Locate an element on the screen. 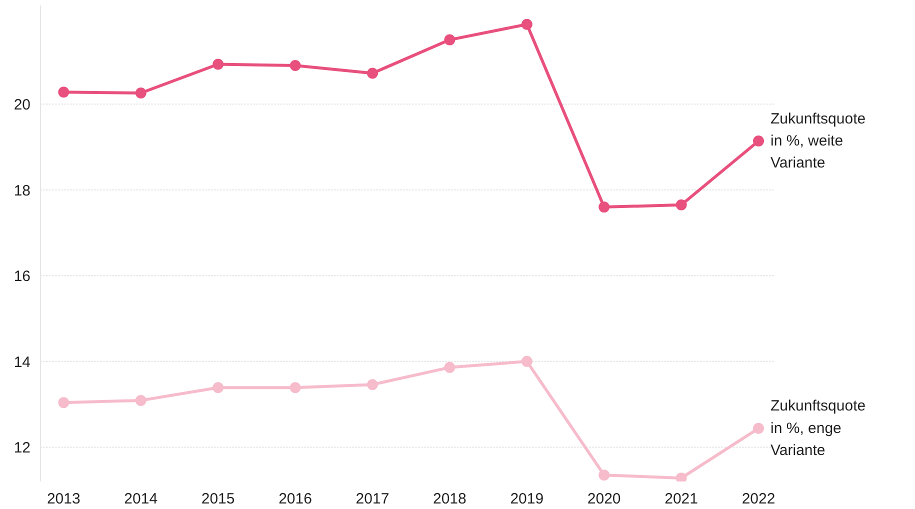  y-tick-label: 16 is located at coordinates (22, 277).